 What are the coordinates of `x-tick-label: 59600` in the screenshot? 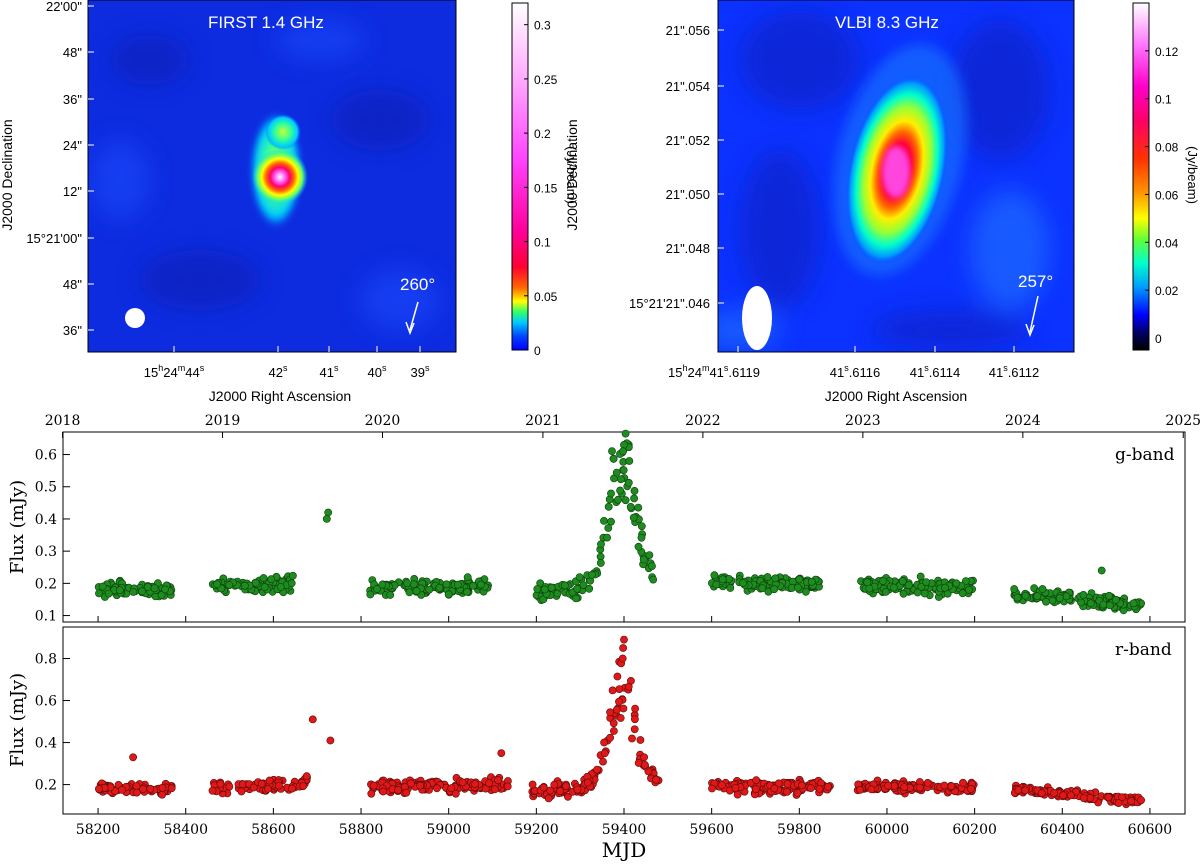 It's located at (711, 830).